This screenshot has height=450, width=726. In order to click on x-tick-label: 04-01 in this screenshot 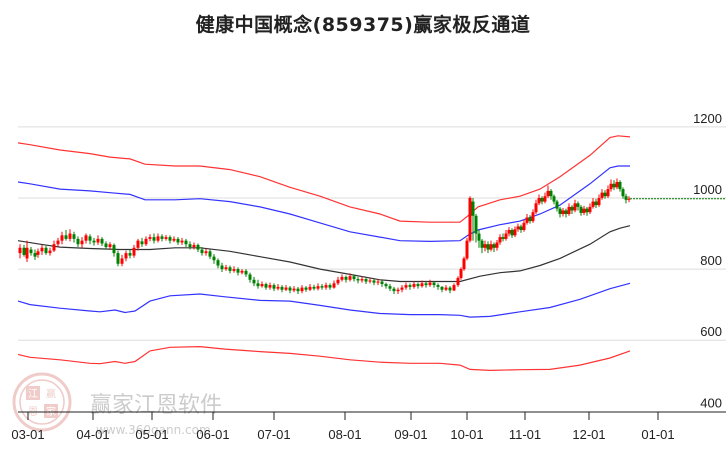, I will do `click(92, 434)`.